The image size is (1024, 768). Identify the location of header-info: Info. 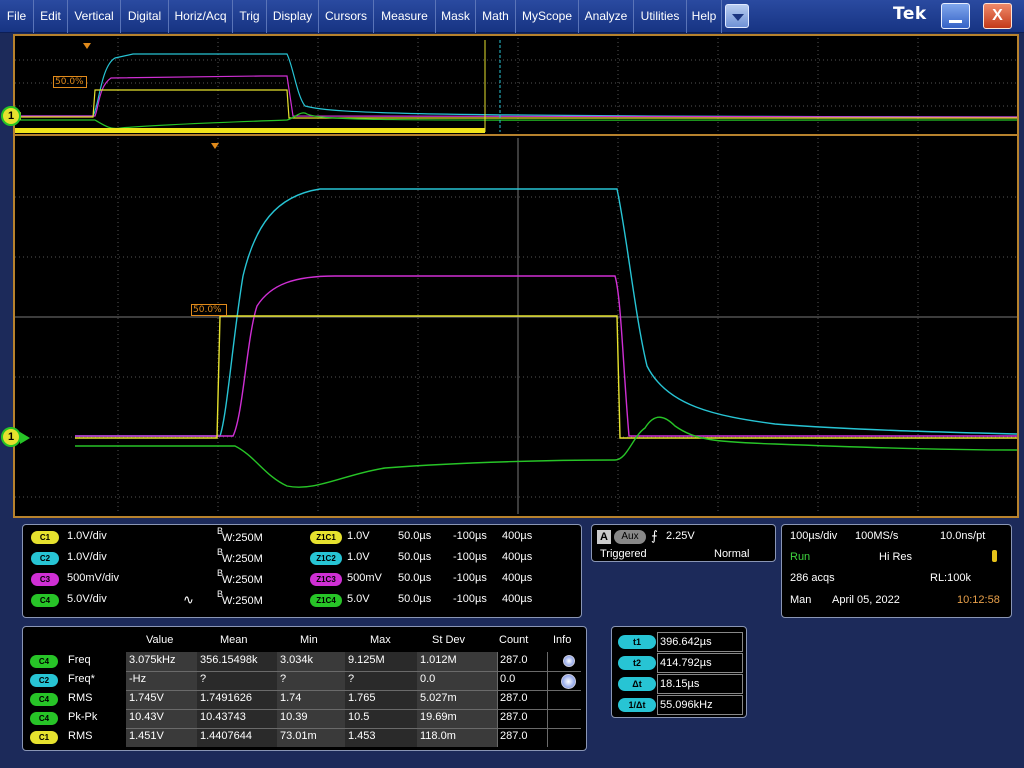
(562, 640).